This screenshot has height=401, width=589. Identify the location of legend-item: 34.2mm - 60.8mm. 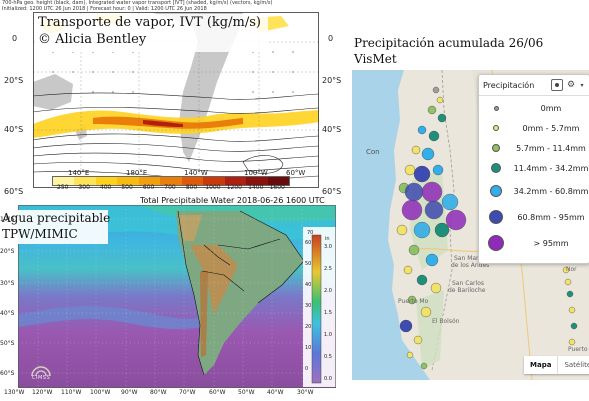
(534, 191).